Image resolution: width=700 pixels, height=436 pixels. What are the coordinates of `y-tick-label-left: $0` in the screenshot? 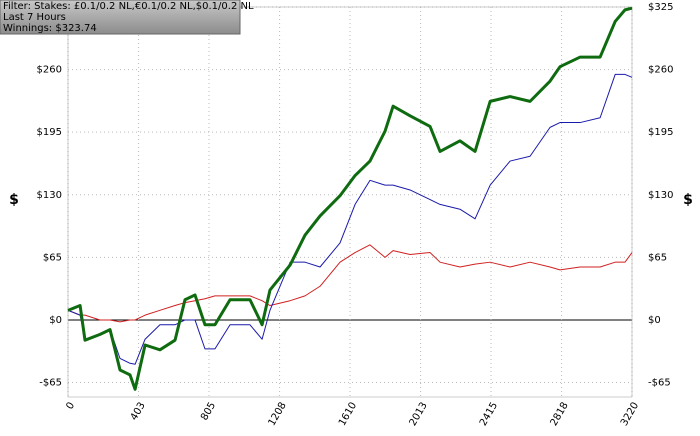 It's located at (55, 320).